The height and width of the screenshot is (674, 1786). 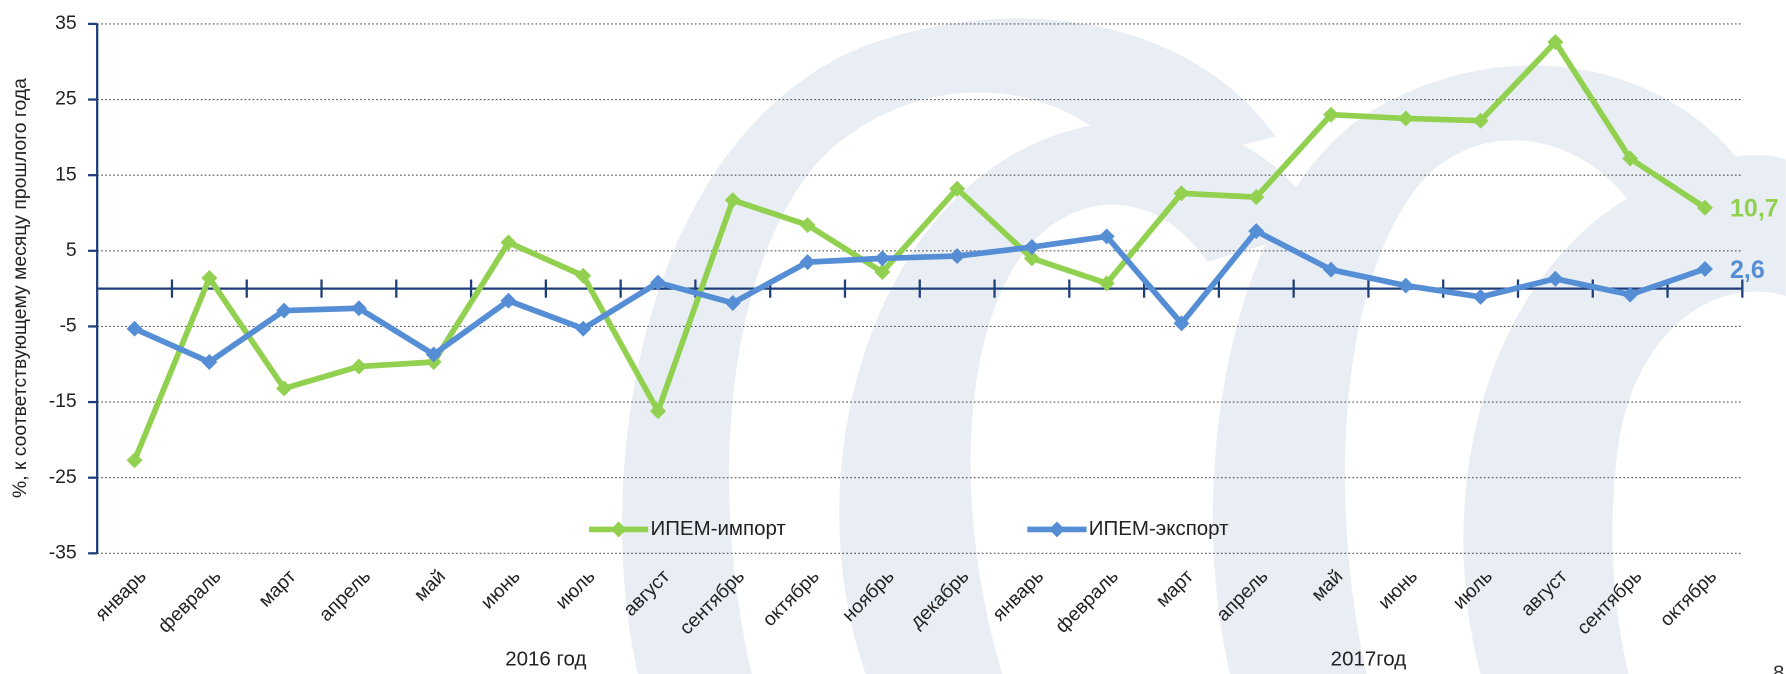 What do you see at coordinates (63, 477) in the screenshot?
I see `y-tick-label: -25` at bounding box center [63, 477].